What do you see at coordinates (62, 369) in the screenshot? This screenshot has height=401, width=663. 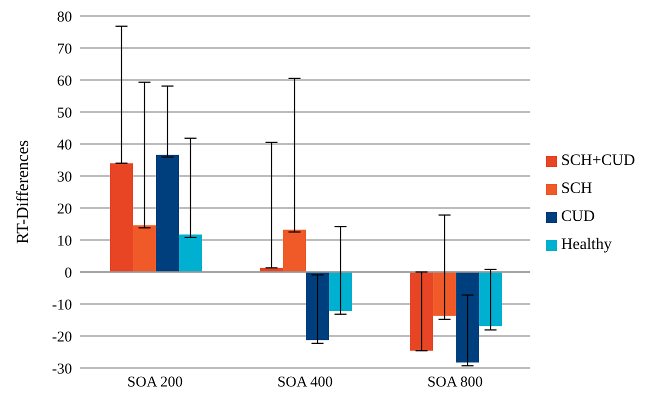 I see `y-tick-label: -30` at bounding box center [62, 369].